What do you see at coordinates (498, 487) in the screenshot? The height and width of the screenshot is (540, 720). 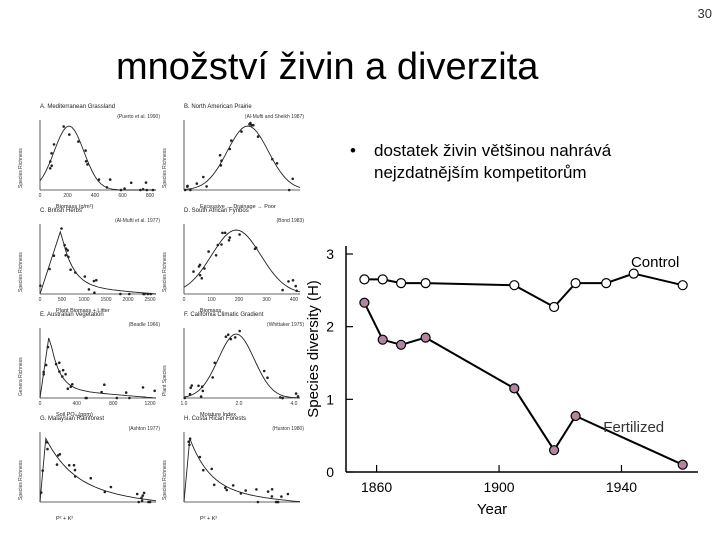 I see `x-tick-label: 1900` at bounding box center [498, 487].